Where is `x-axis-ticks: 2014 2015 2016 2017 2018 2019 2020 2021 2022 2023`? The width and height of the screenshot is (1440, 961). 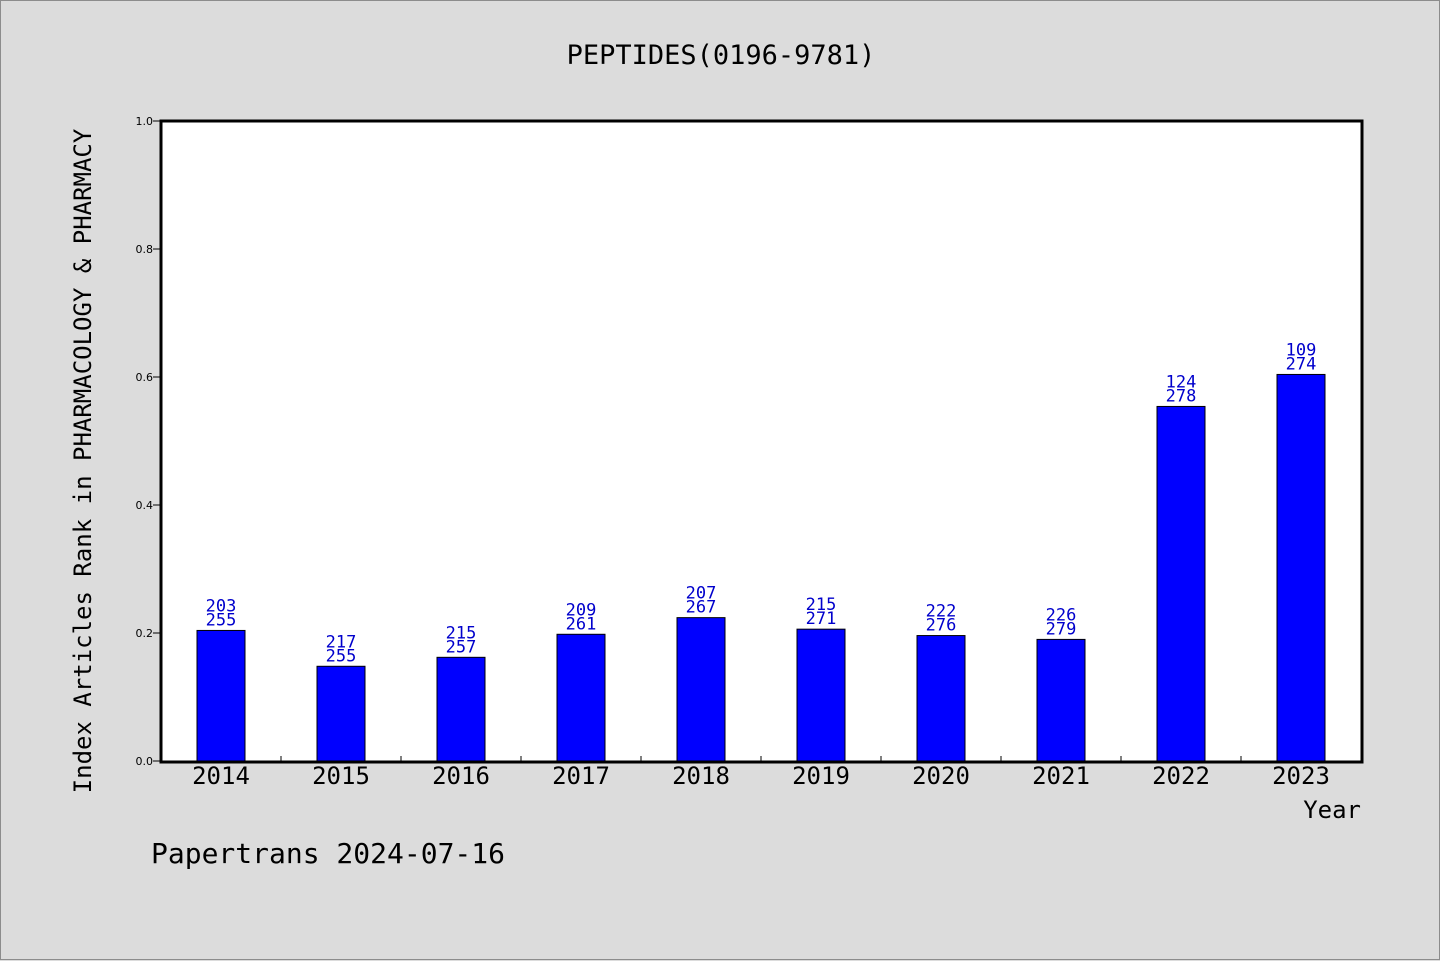 x-axis-ticks: 2014 2015 2016 2017 2018 2019 2020 2021 2022 2023 is located at coordinates (761, 773).